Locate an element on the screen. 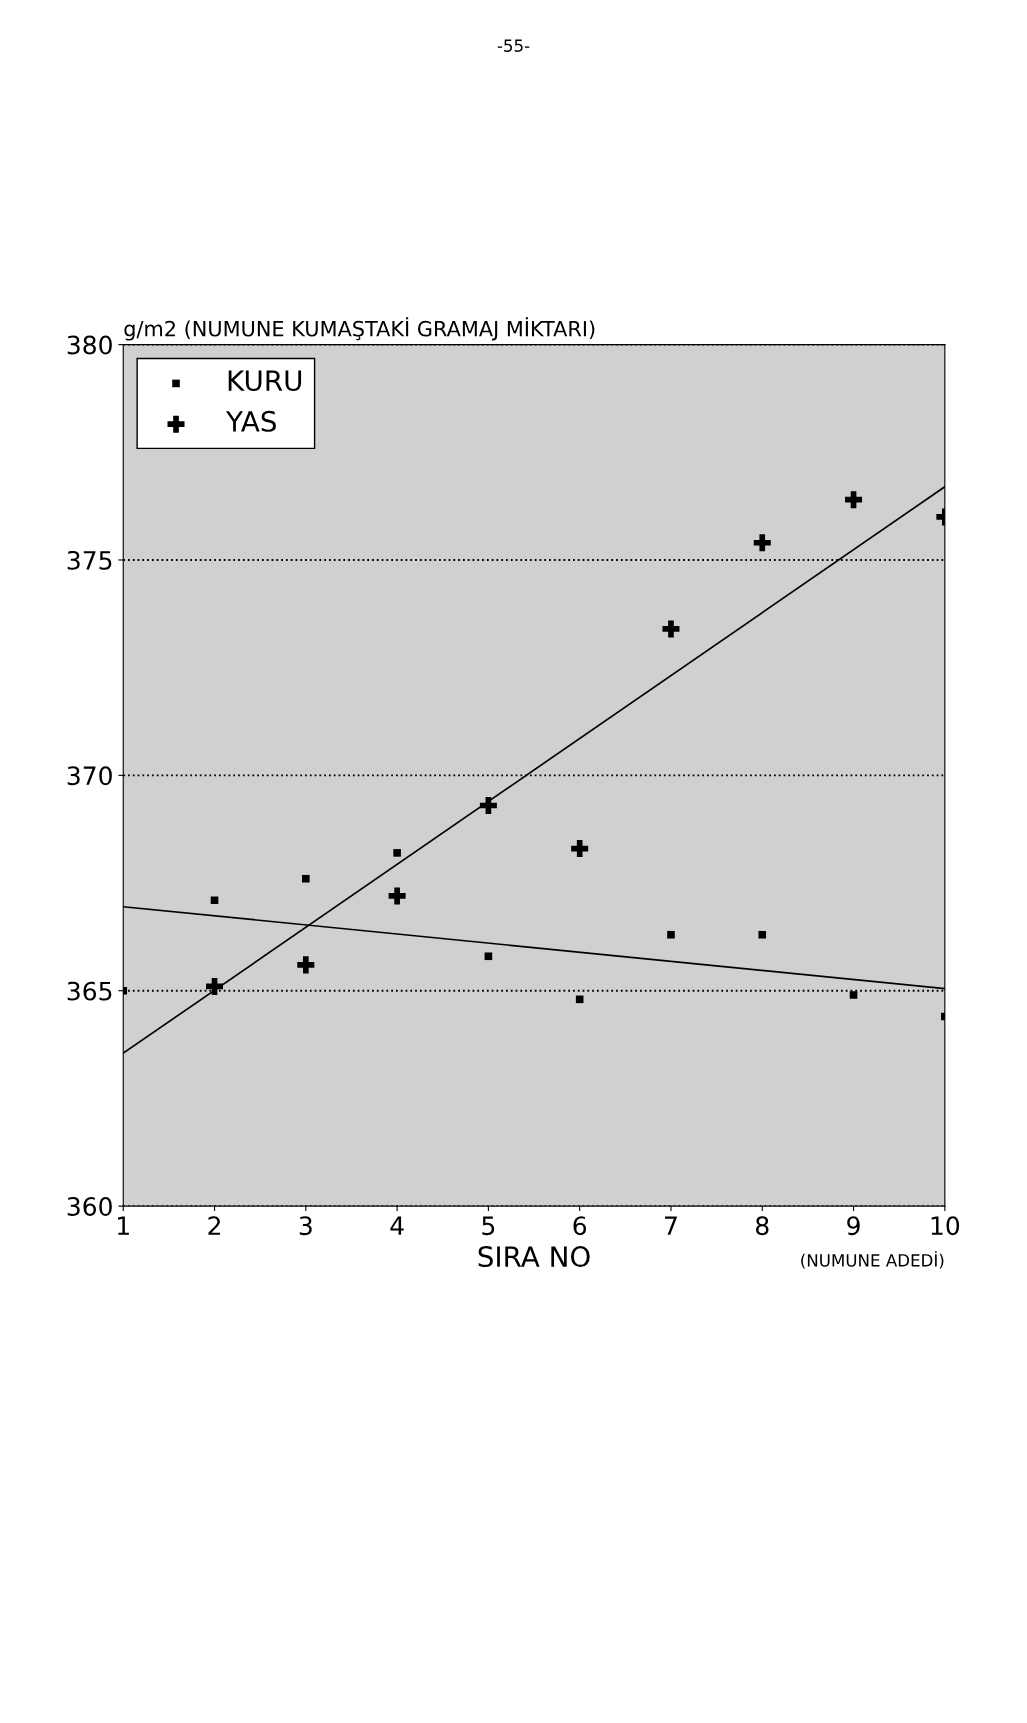 This screenshot has width=1027, height=1723. y-tick-label: 375 is located at coordinates (89, 560).